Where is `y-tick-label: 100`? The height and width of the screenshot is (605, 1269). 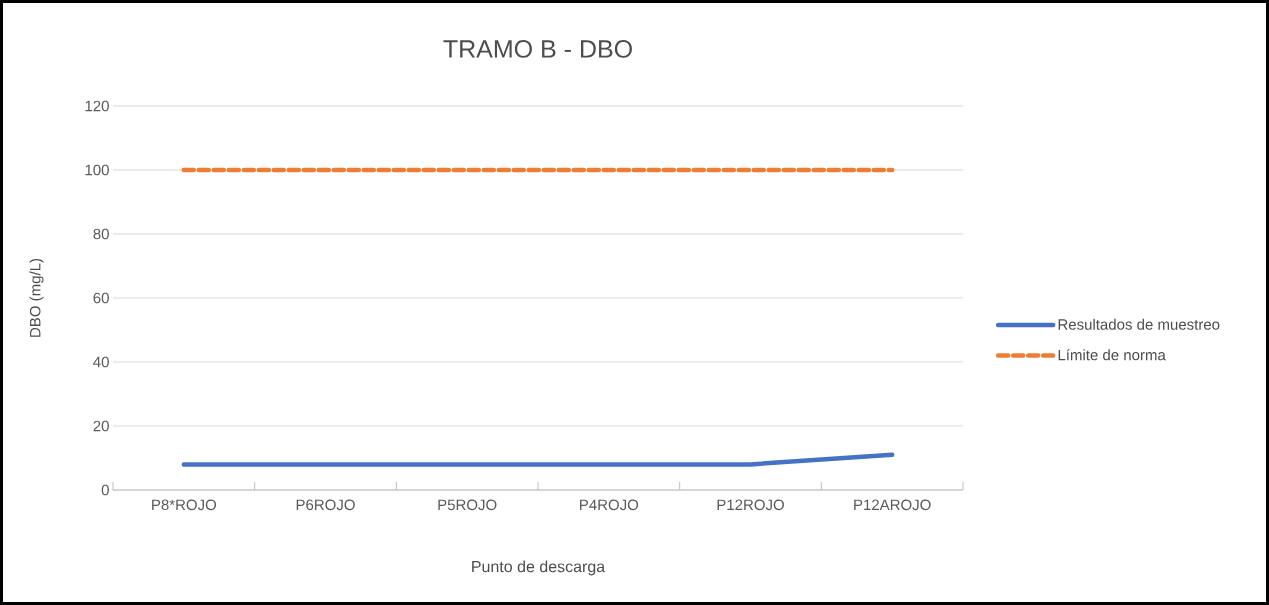 y-tick-label: 100 is located at coordinates (97, 170).